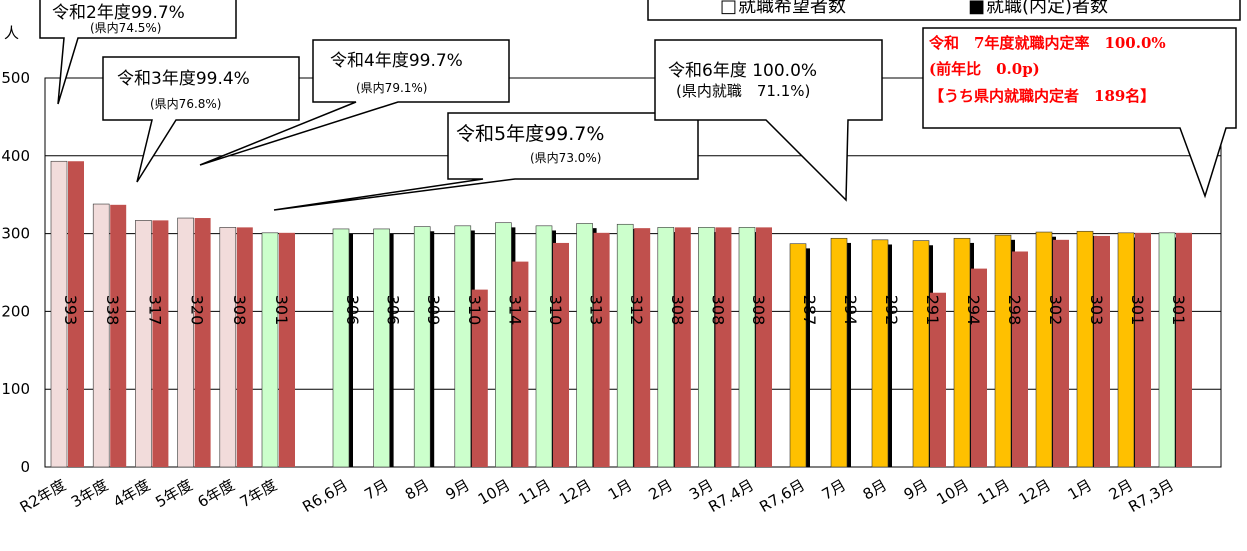 The width and height of the screenshot is (1247, 551). I want to click on bar-value-label: 310, so click(555, 310).